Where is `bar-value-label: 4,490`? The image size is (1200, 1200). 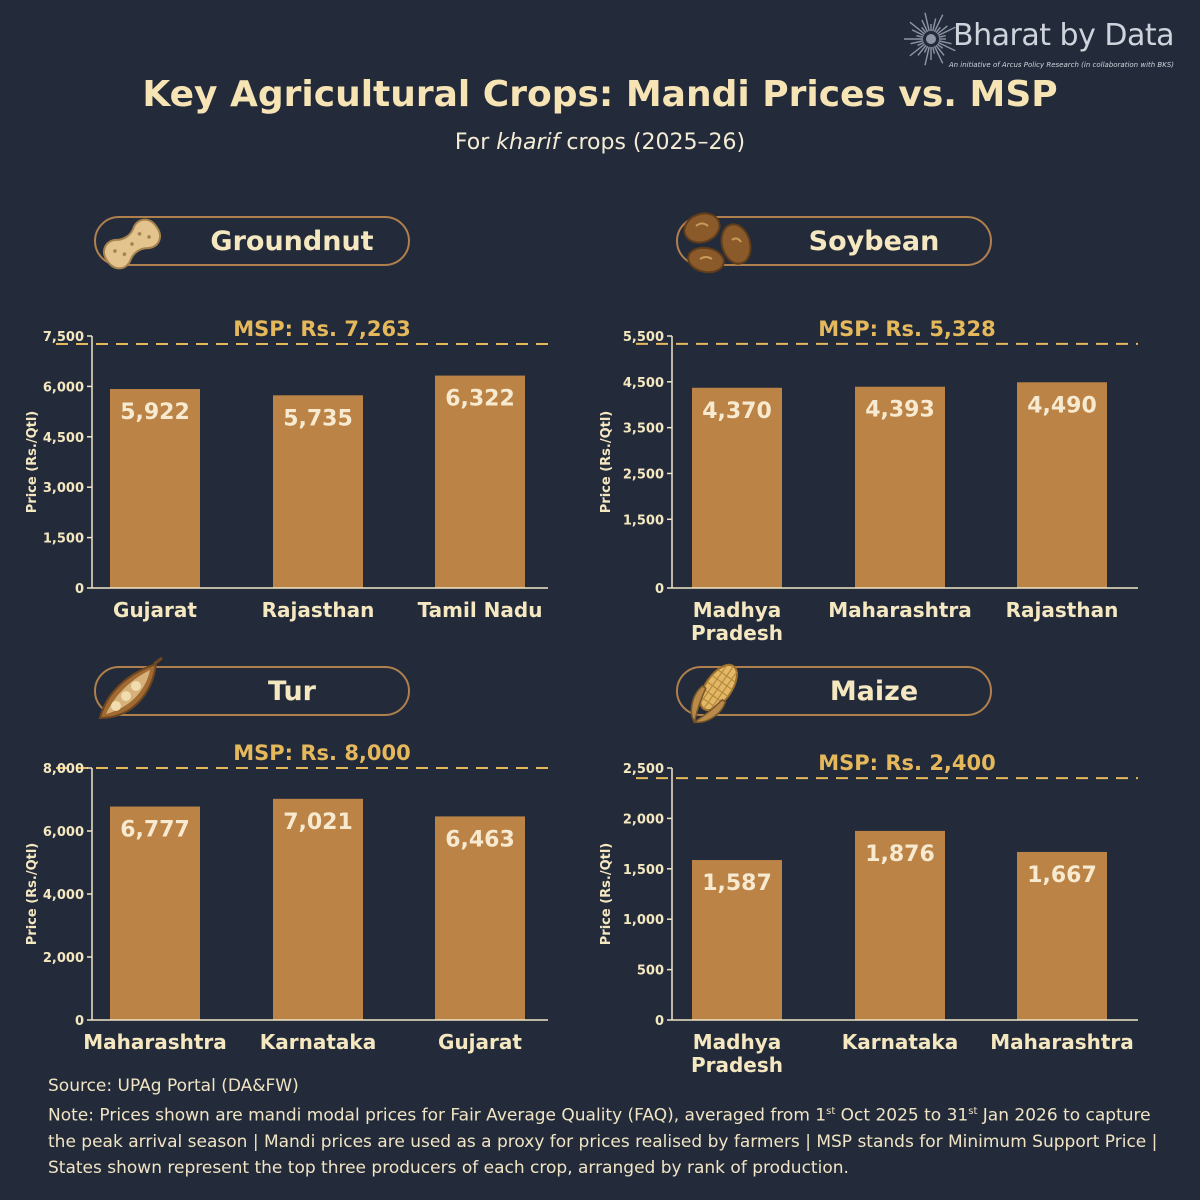
bar-value-label: 4,490 is located at coordinates (1062, 405).